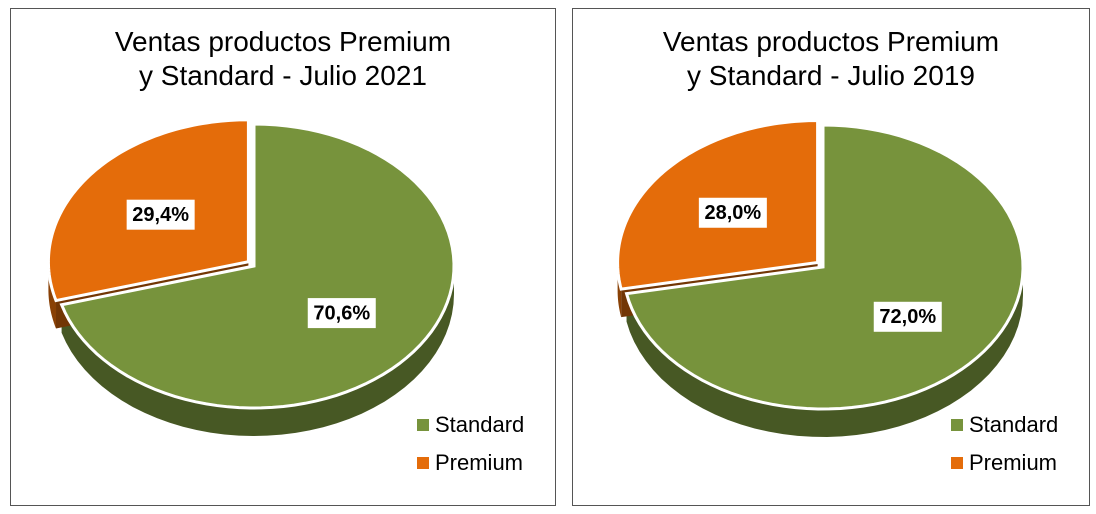 The height and width of the screenshot is (514, 1096). I want to click on value-labels: 72,0% 28,0%, so click(820, 264).